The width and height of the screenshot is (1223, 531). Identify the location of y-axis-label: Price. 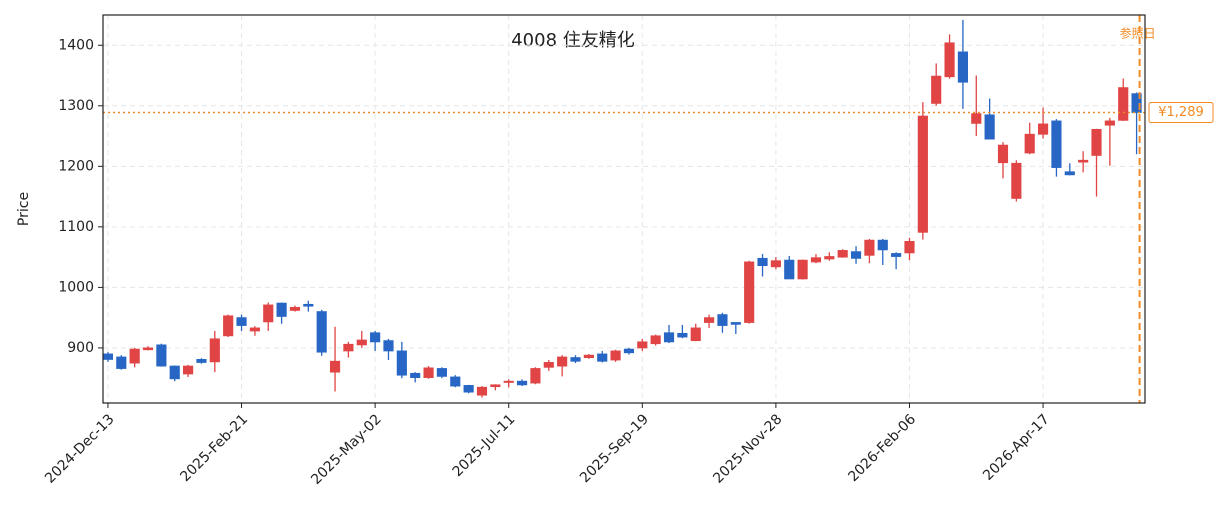
(24, 209).